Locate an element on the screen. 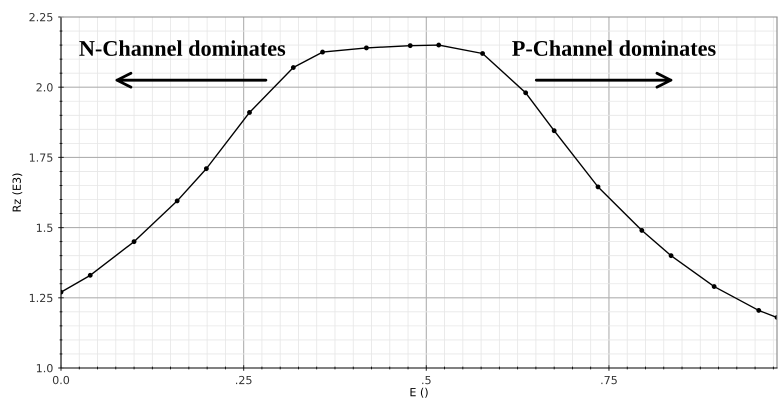  x-tick-label: 0.0 is located at coordinates (61, 380).